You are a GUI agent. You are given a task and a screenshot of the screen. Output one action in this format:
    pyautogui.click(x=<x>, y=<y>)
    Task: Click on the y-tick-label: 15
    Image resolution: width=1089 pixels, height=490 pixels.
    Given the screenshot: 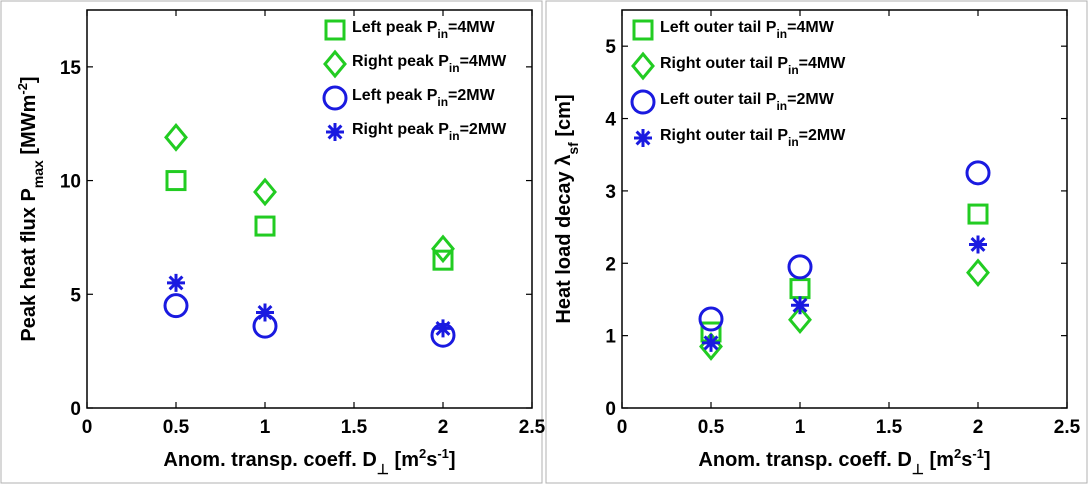 What is the action you would take?
    pyautogui.click(x=71, y=68)
    